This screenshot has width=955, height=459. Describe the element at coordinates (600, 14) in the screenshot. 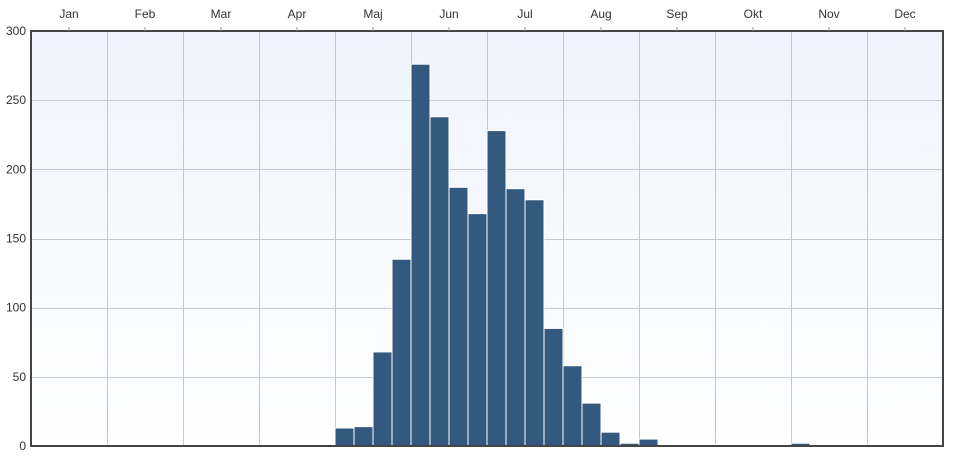

I see `x-tick-label: Aug` at that location.